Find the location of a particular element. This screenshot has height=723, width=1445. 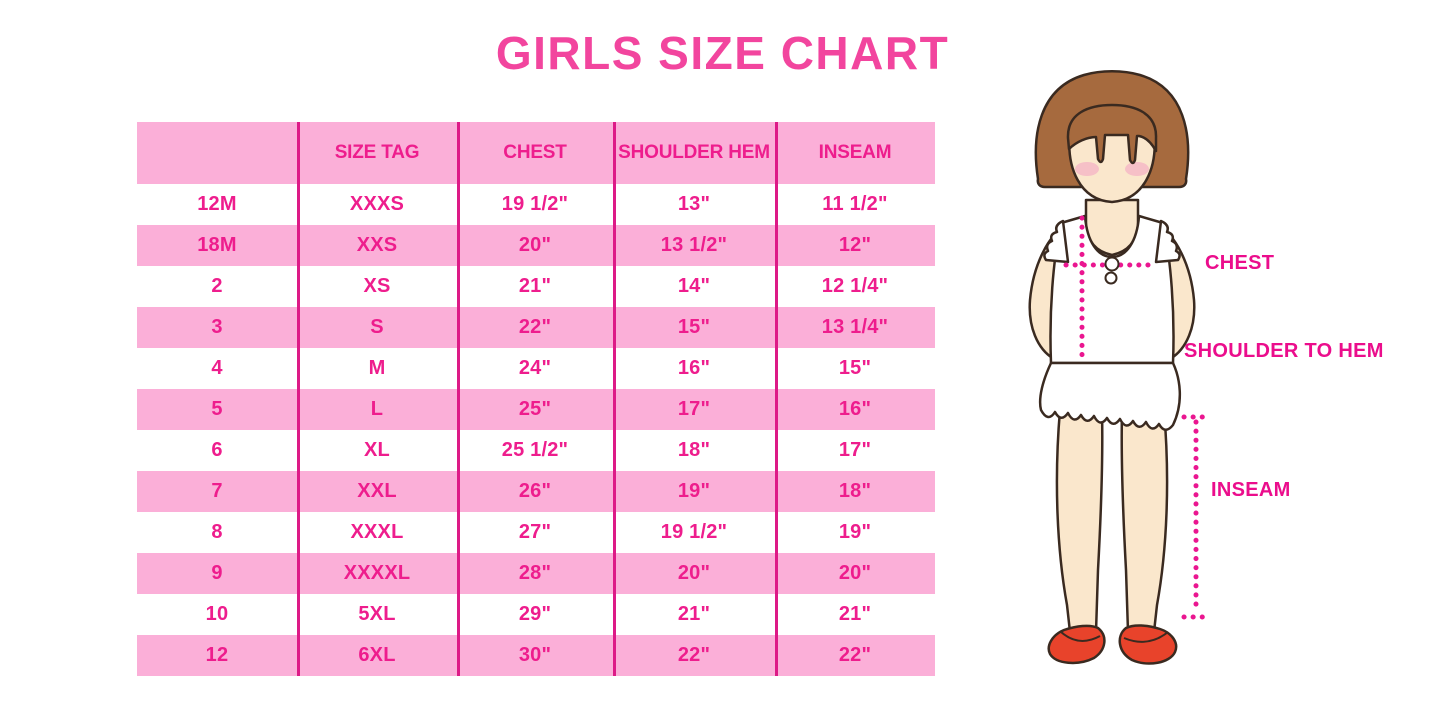

table-cell: XL is located at coordinates (377, 450).